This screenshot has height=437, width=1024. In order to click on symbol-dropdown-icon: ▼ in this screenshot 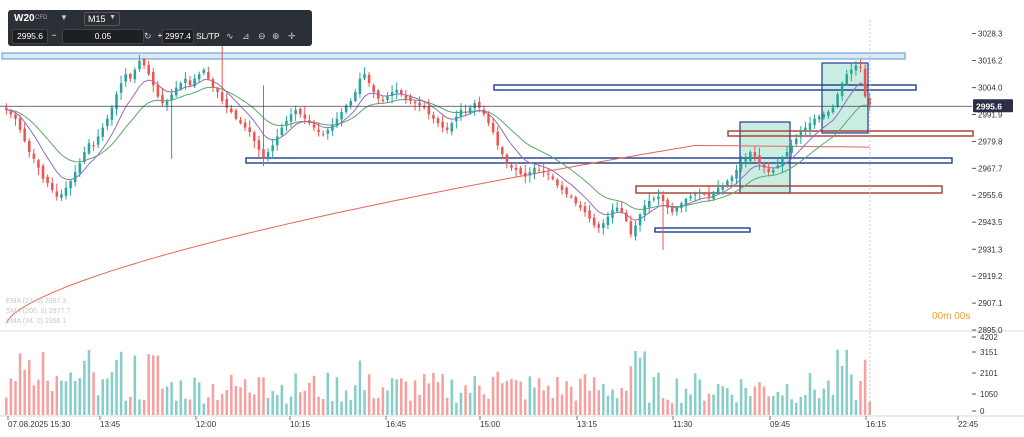, I will do `click(64, 17)`.